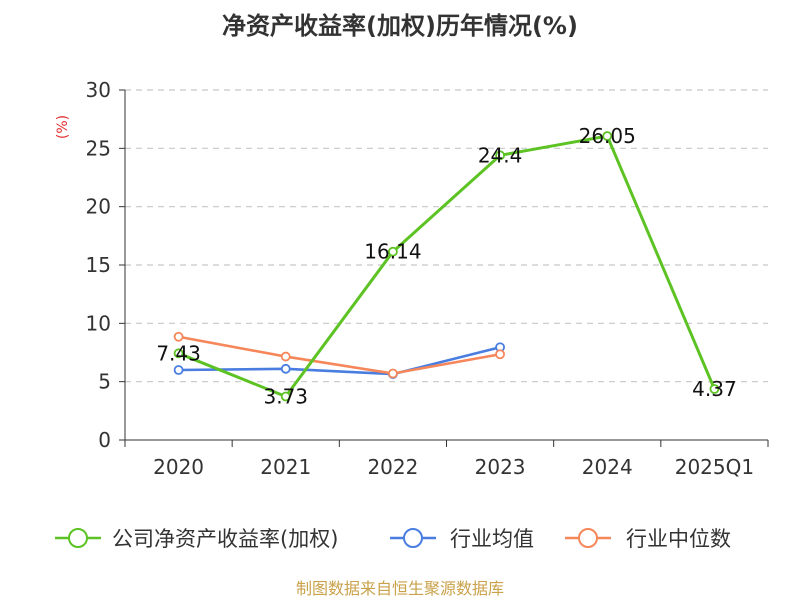  I want to click on data-label: 3.73, so click(285, 396).